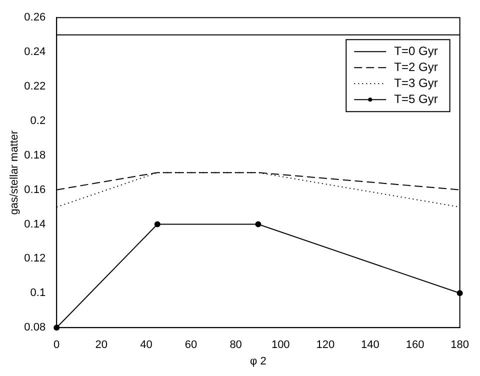 This screenshot has height=376, width=480. I want to click on x-tick-label: 60, so click(191, 345).